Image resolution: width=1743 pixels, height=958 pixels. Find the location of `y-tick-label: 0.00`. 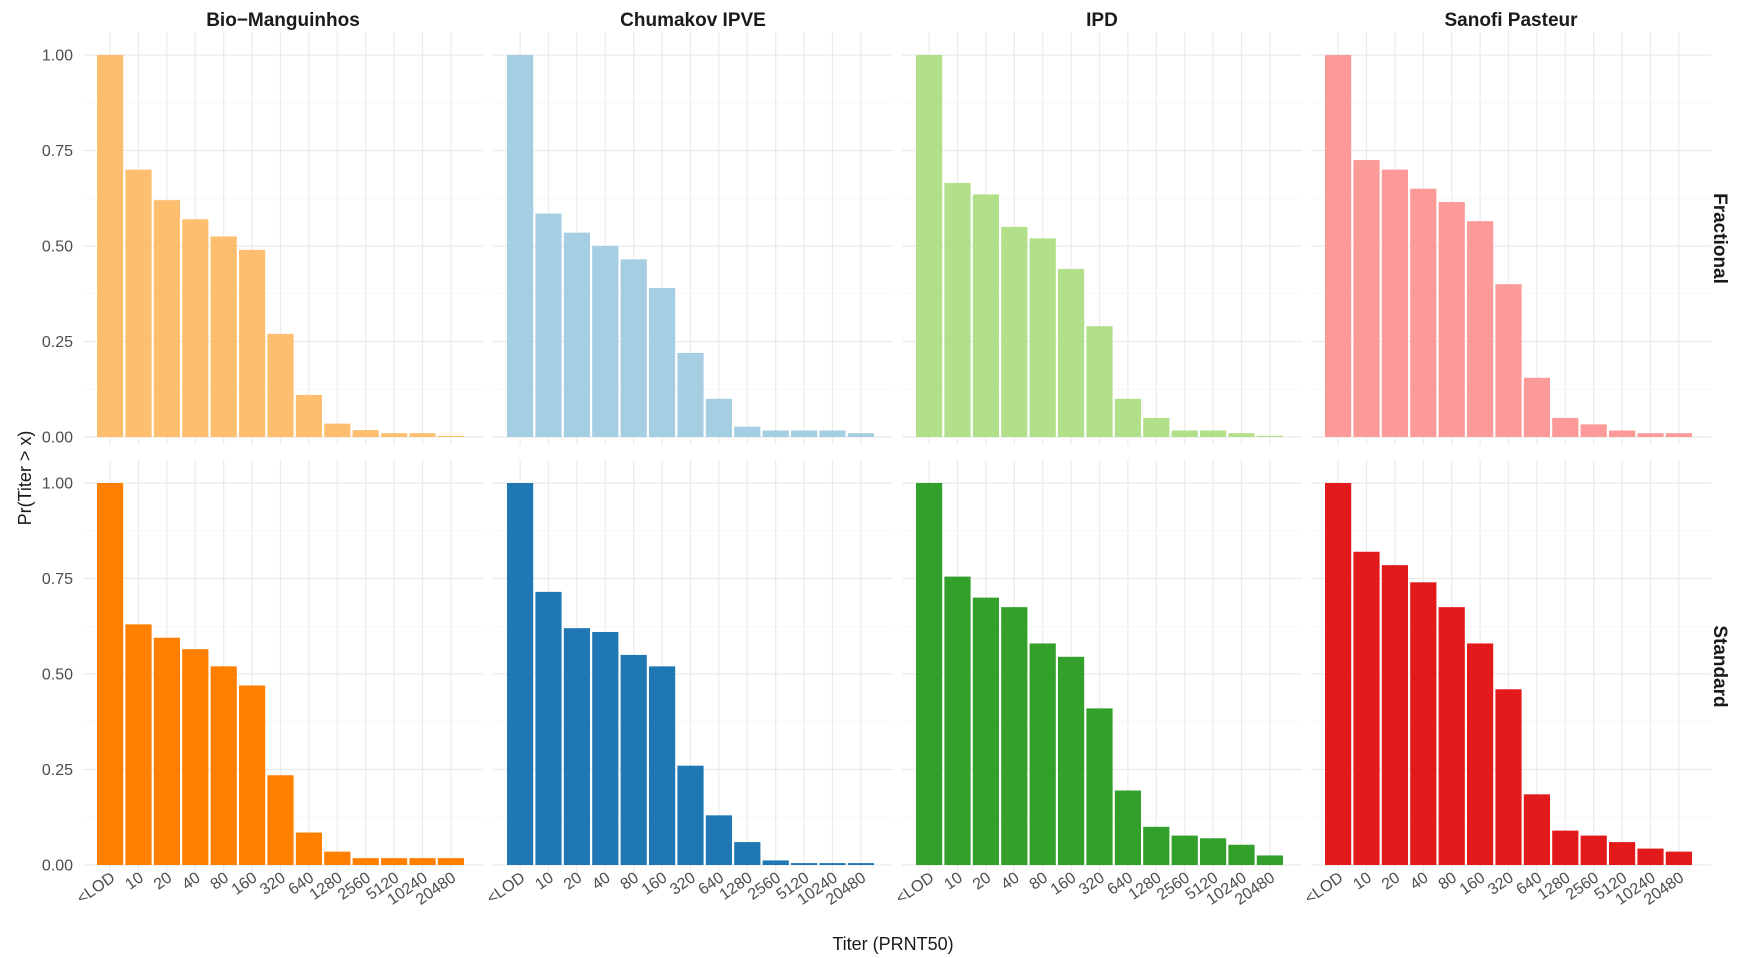

y-tick-label: 0.00 is located at coordinates (57, 866).